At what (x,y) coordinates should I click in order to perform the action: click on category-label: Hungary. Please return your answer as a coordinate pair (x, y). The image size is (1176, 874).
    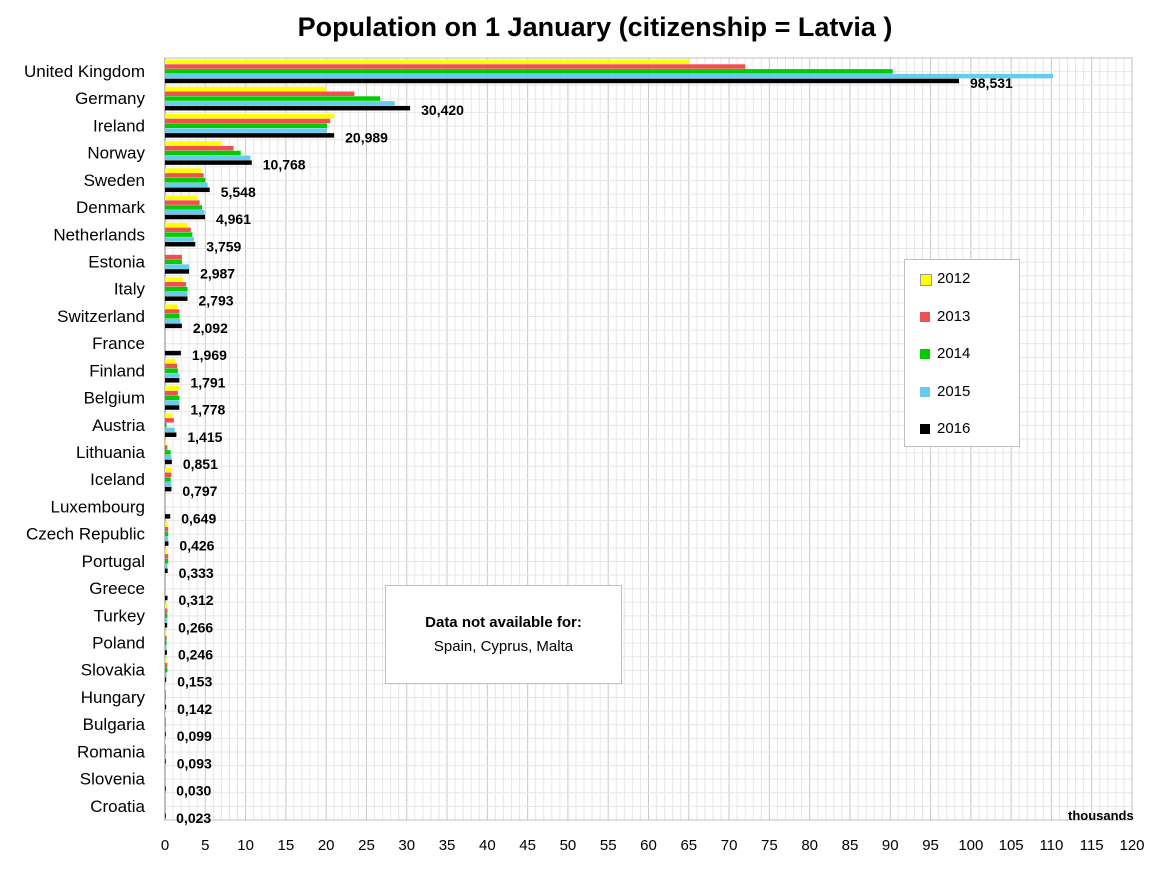
    Looking at the image, I should click on (113, 697).